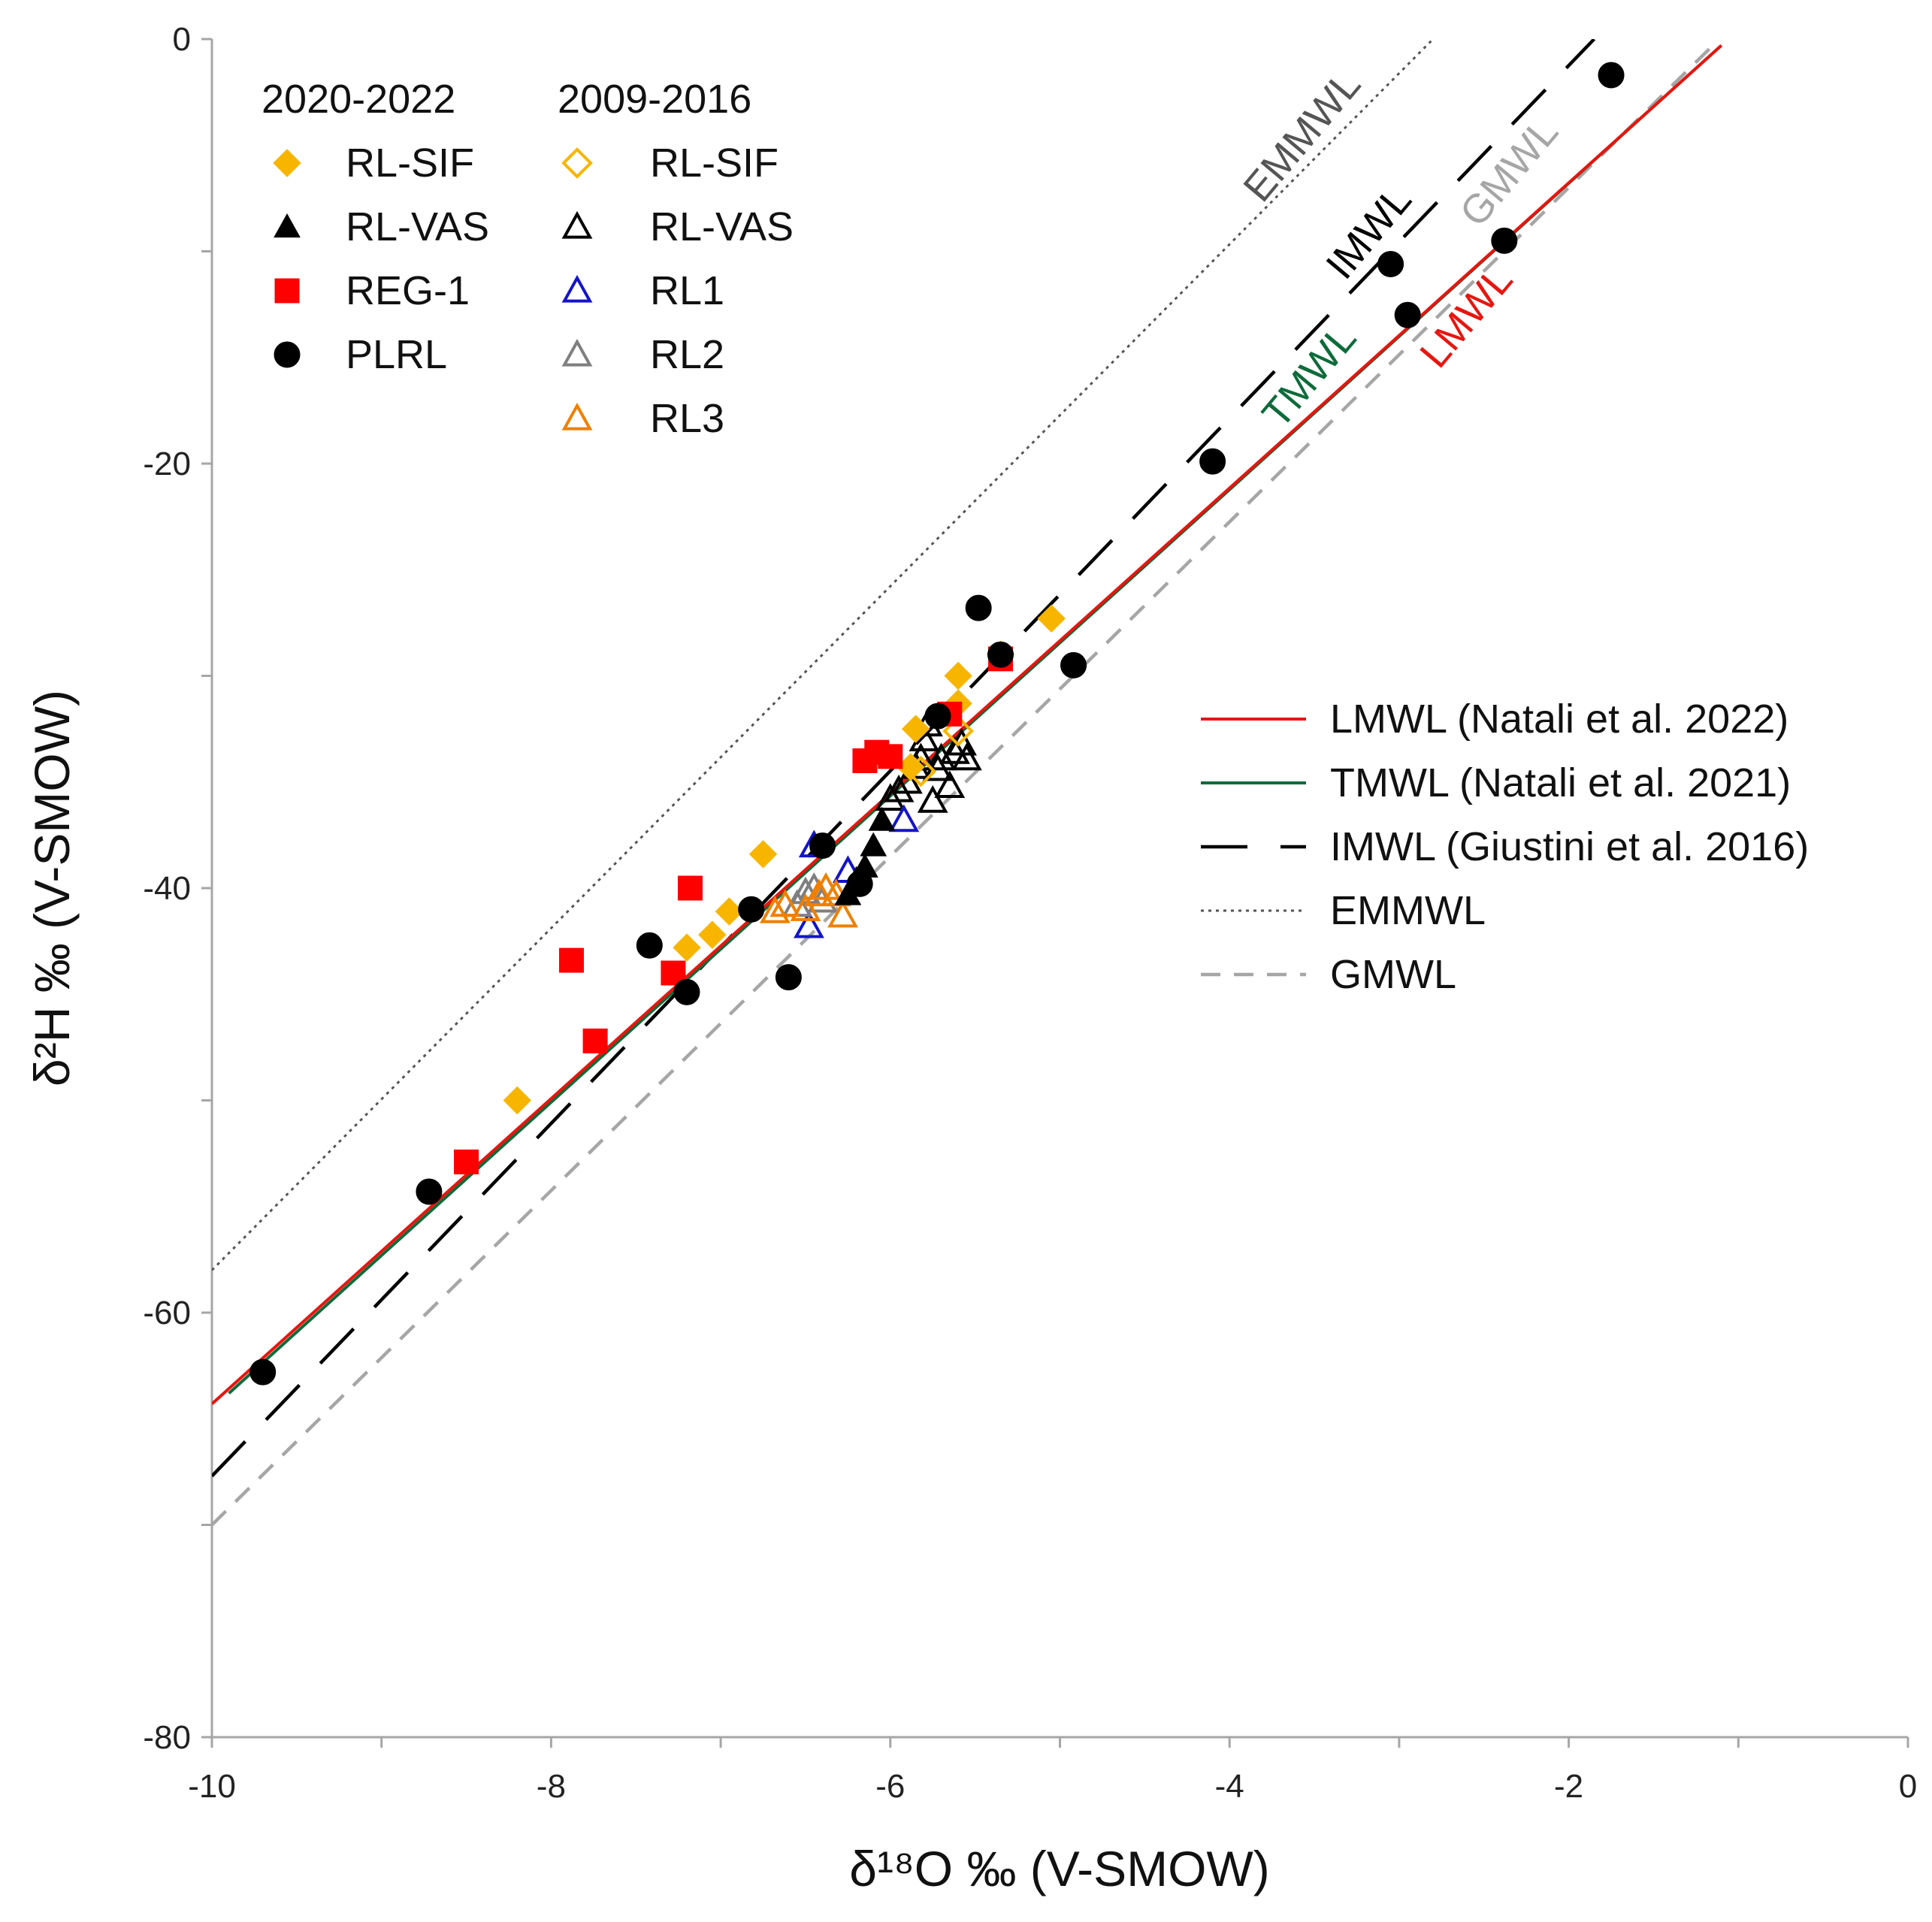  What do you see at coordinates (687, 354) in the screenshot?
I see `legend-label-rl2: RL2` at bounding box center [687, 354].